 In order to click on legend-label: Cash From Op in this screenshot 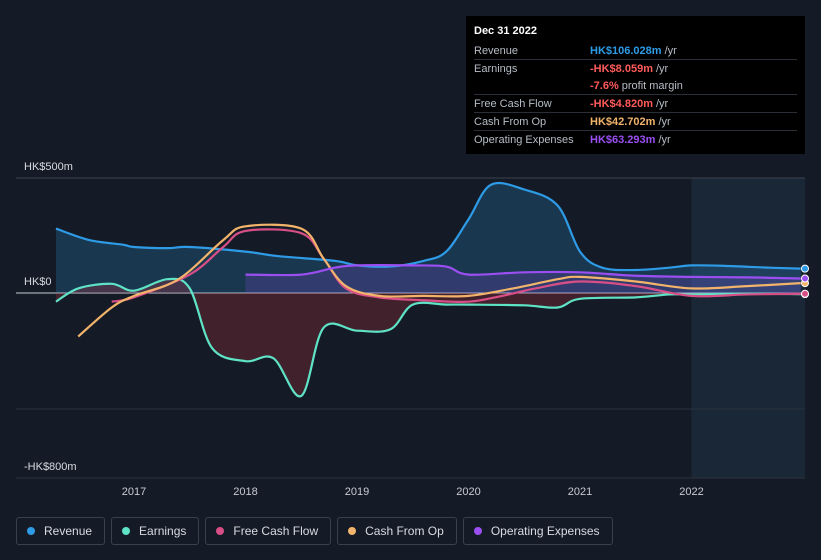, I will do `click(404, 531)`.